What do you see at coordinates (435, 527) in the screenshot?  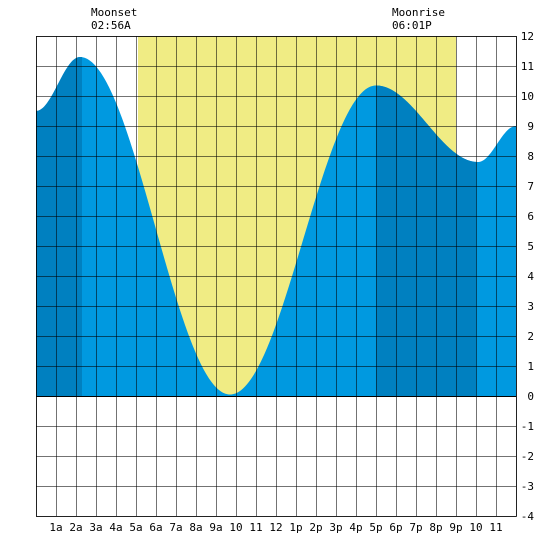 I see `x-tick-label: 8p` at bounding box center [435, 527].